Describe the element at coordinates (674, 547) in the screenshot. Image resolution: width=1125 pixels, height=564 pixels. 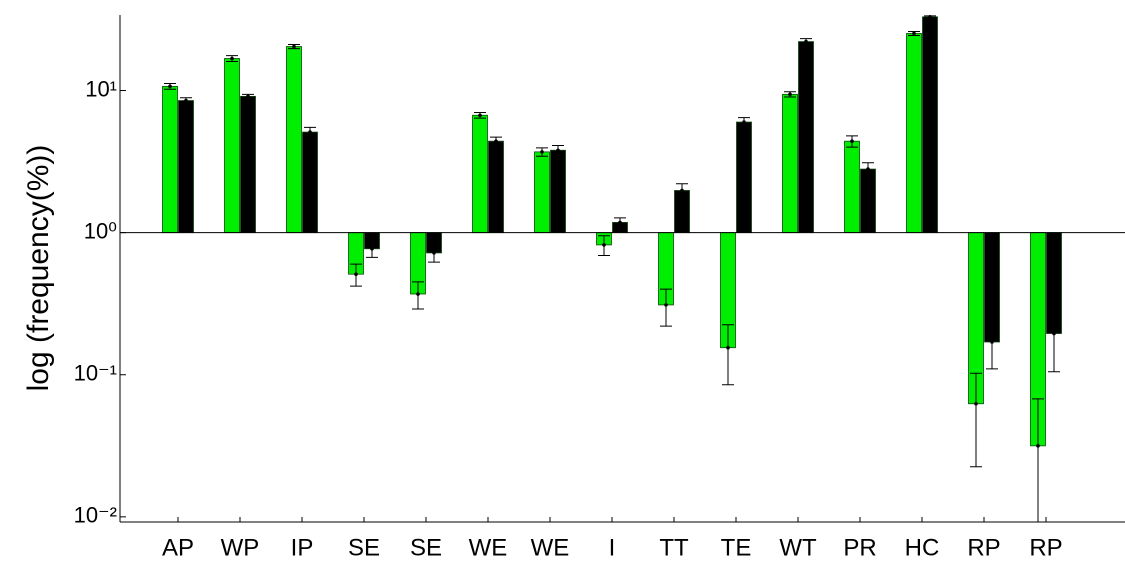
I see `x-tick-label: TT` at that location.